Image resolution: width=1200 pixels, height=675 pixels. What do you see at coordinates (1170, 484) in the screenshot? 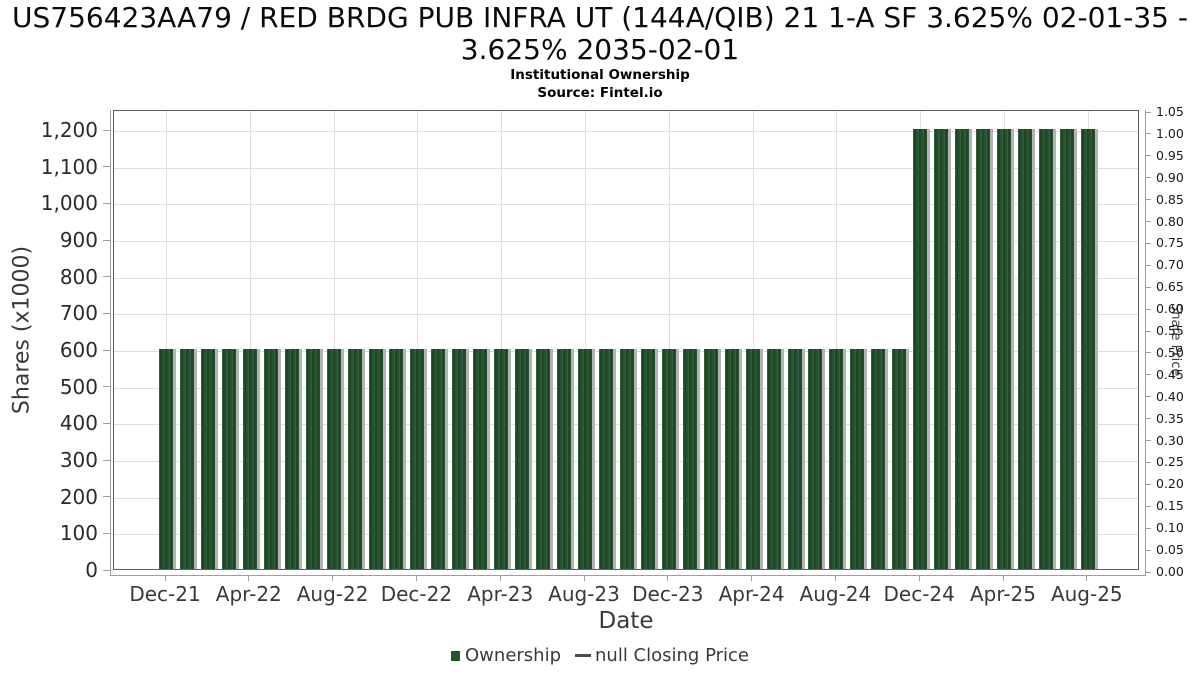
I see `right-axis-tick-label: 0.20` at bounding box center [1170, 484].